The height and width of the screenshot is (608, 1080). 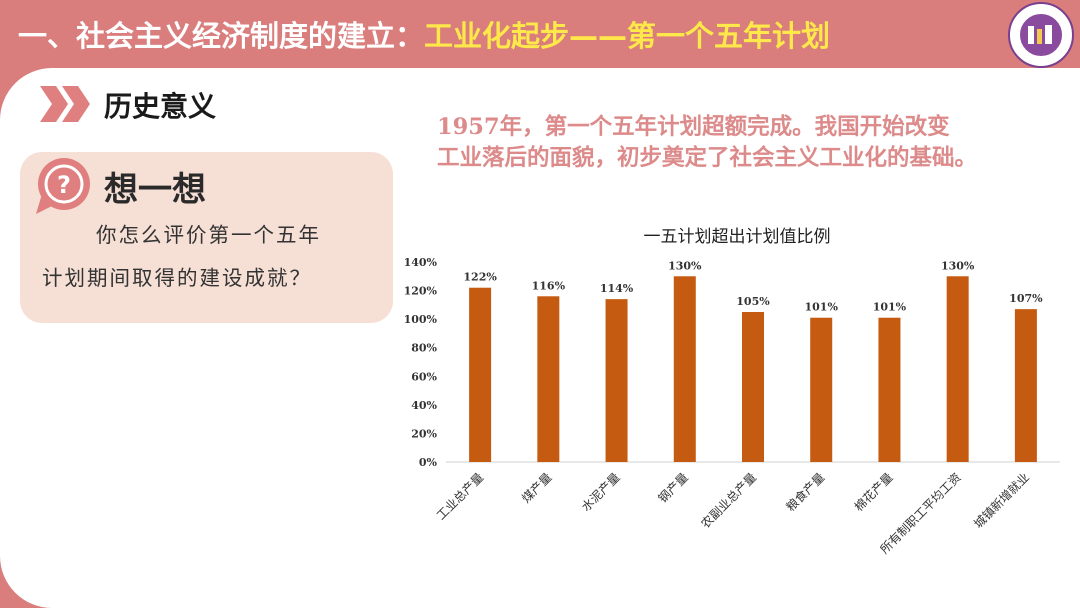 What do you see at coordinates (753, 301) in the screenshot?
I see `data-label: 105%` at bounding box center [753, 301].